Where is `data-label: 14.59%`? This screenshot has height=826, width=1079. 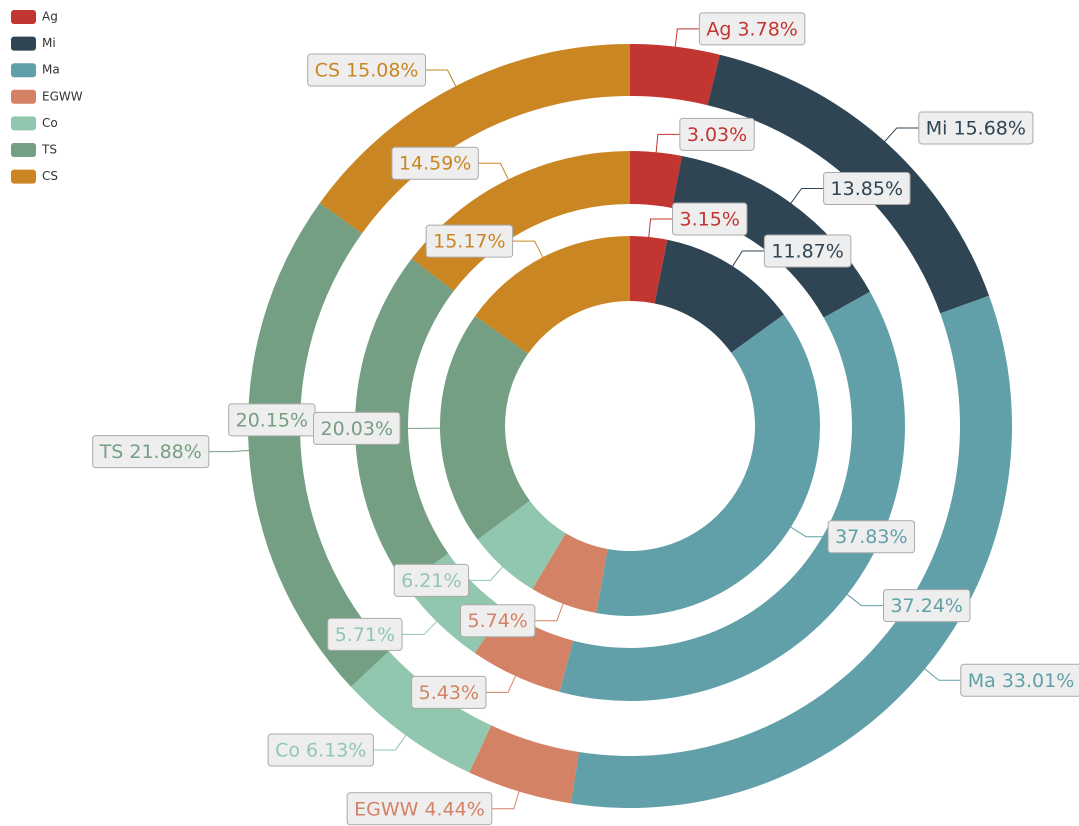 data-label: 14.59% is located at coordinates (435, 163).